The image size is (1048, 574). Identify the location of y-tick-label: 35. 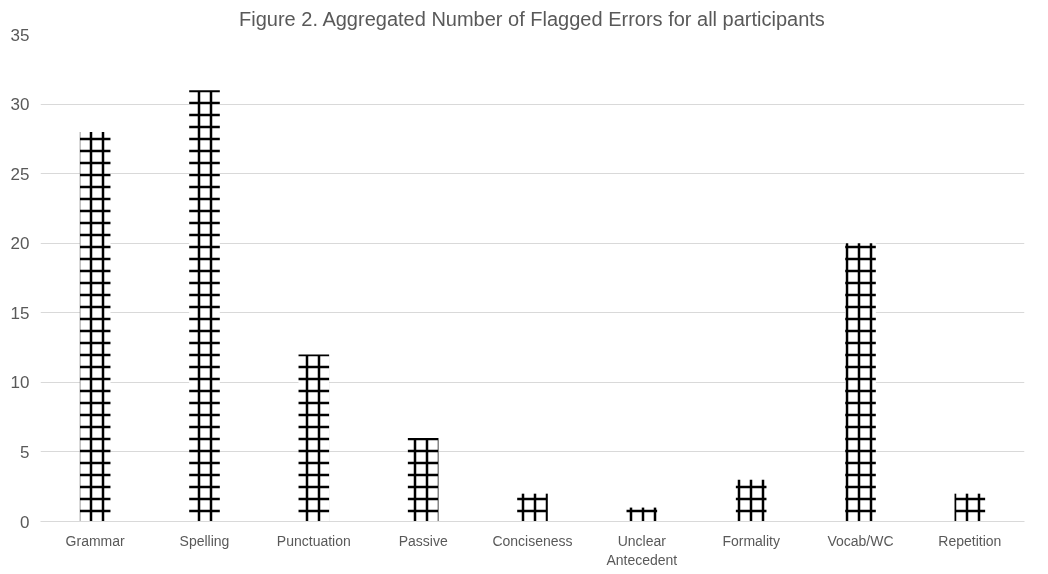
(20, 35).